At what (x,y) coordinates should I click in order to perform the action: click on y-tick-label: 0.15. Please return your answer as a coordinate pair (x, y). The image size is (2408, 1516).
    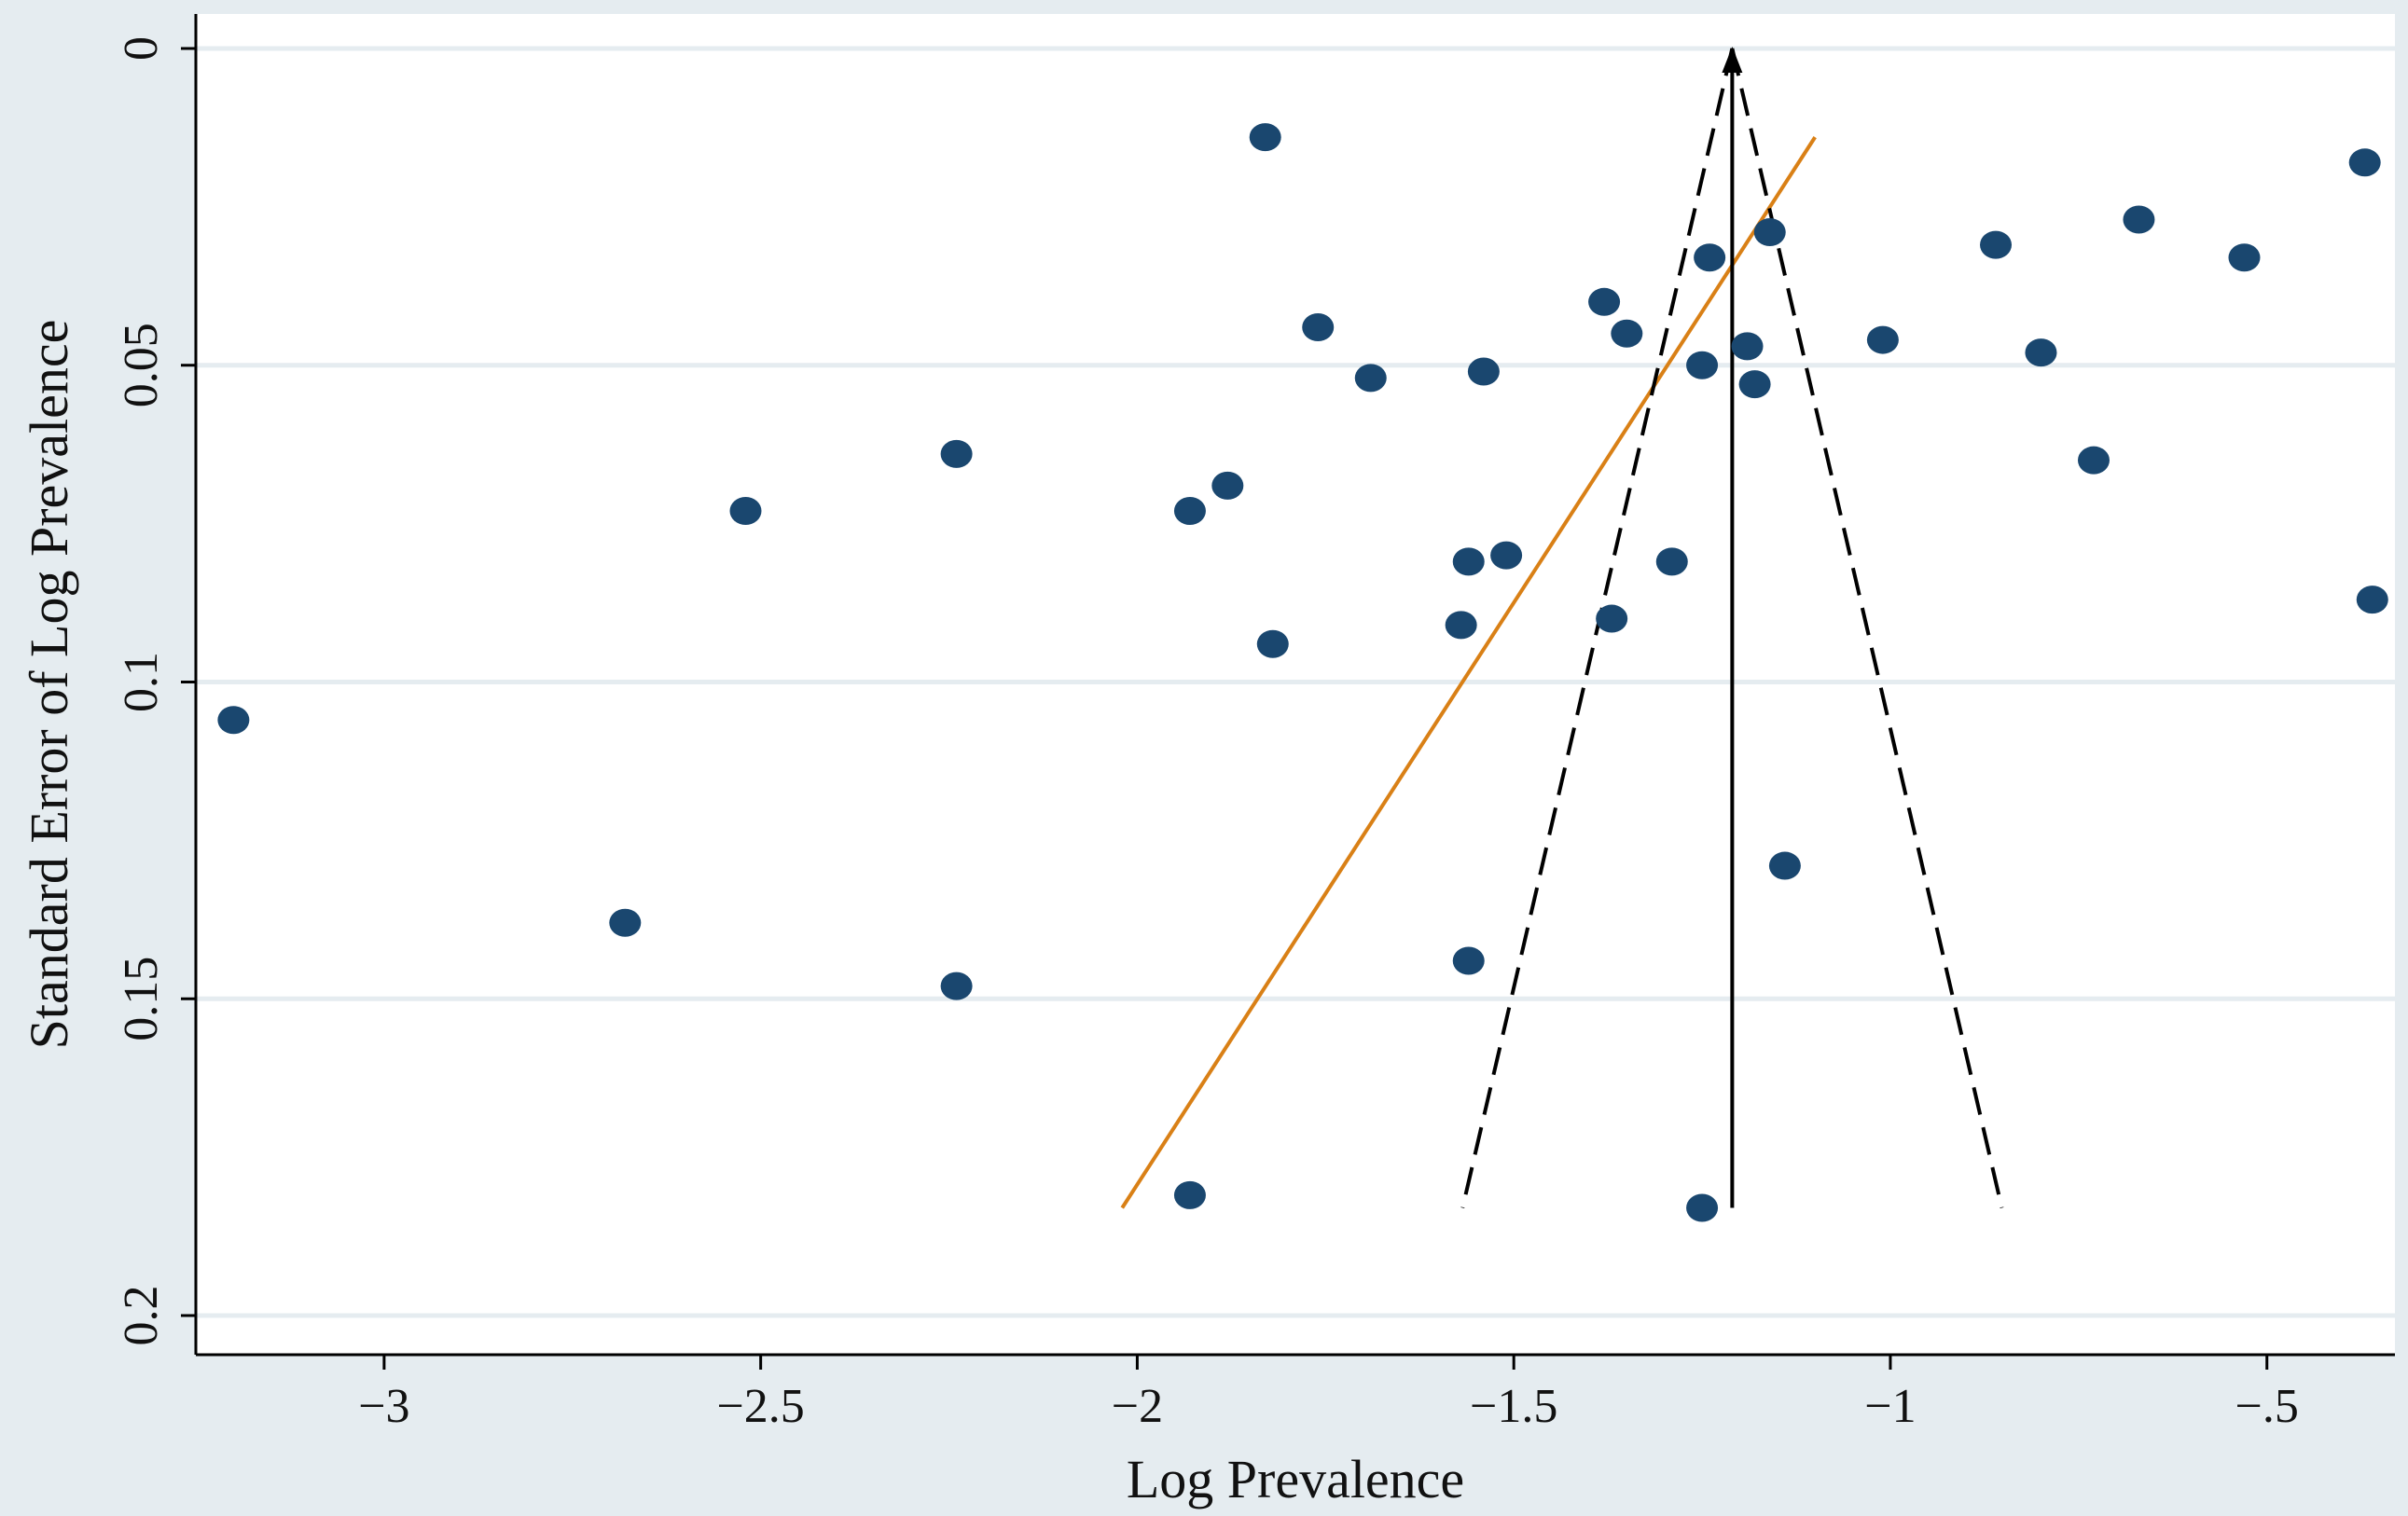
    Looking at the image, I should click on (141, 999).